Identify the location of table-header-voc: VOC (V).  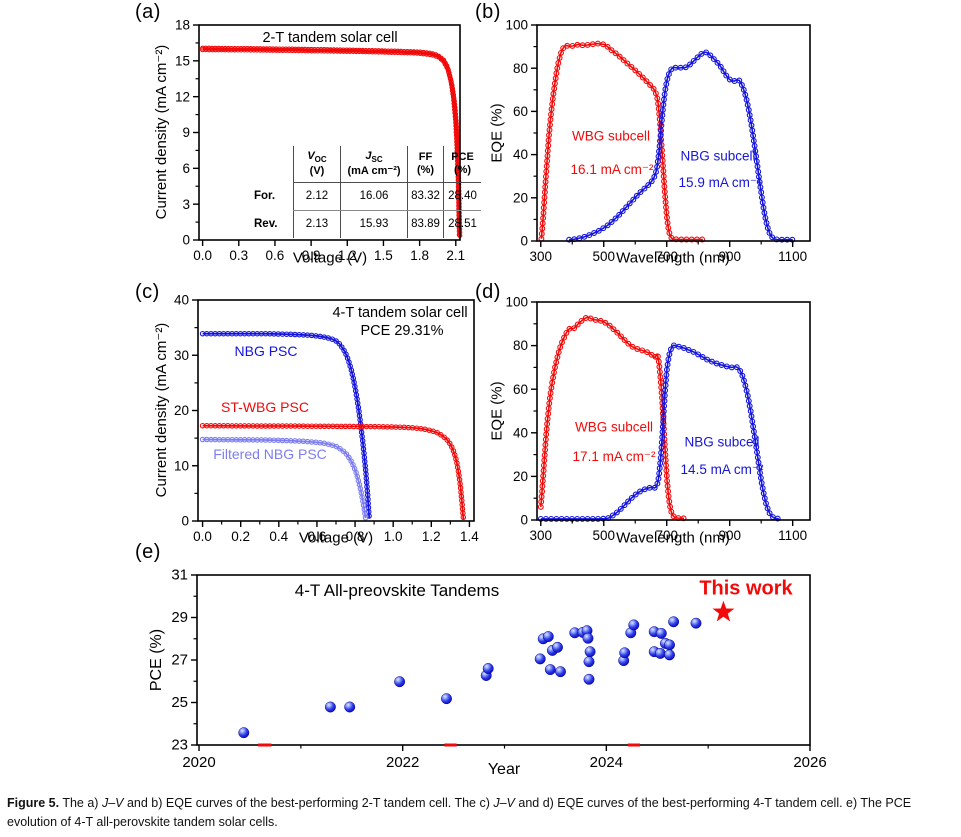
(317, 164).